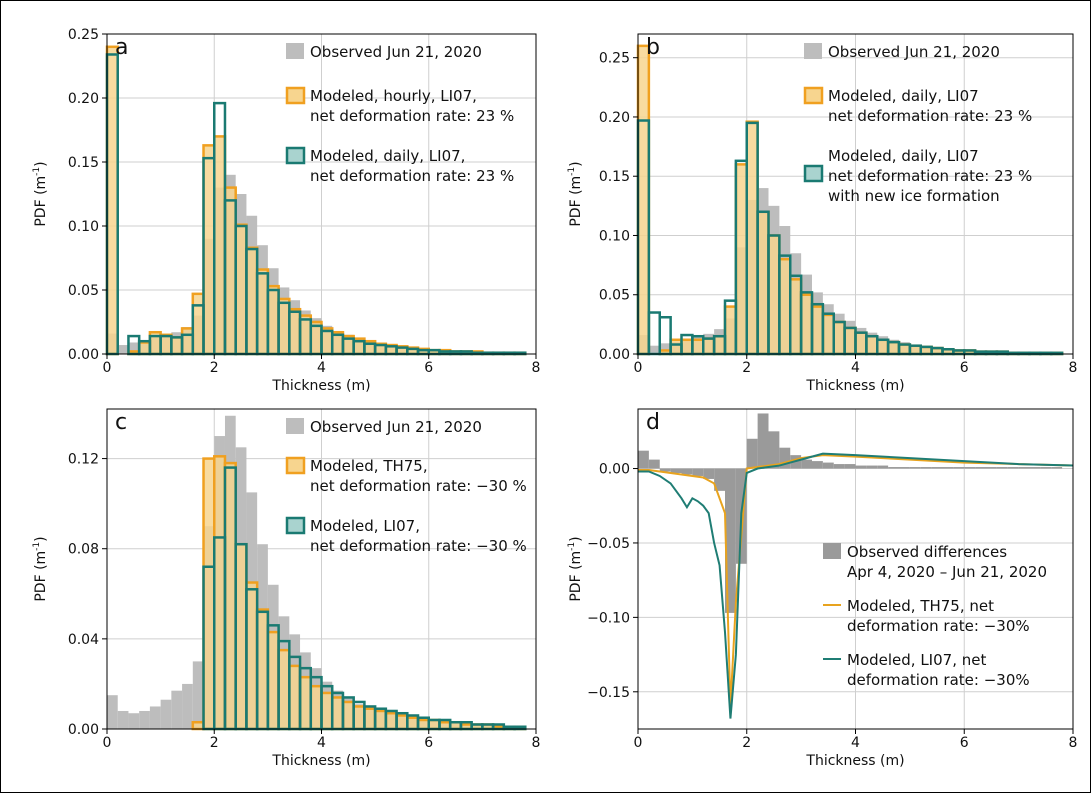 This screenshot has width=1091, height=797. Describe the element at coordinates (855, 743) in the screenshot. I see `x-tick-label: 4` at that location.